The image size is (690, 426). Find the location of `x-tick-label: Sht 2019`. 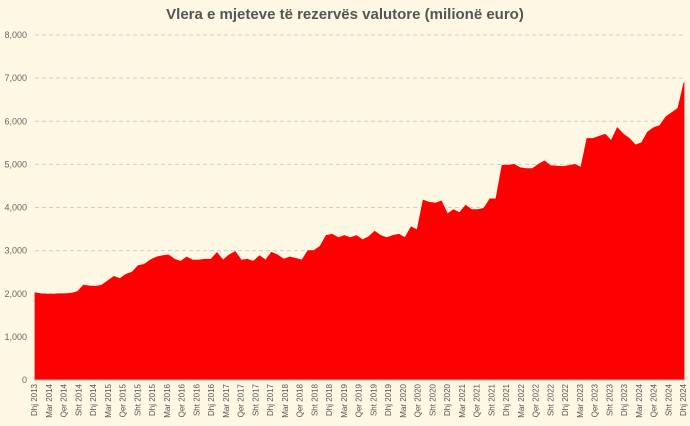

x-tick-label: Sht 2019 is located at coordinates (373, 399).